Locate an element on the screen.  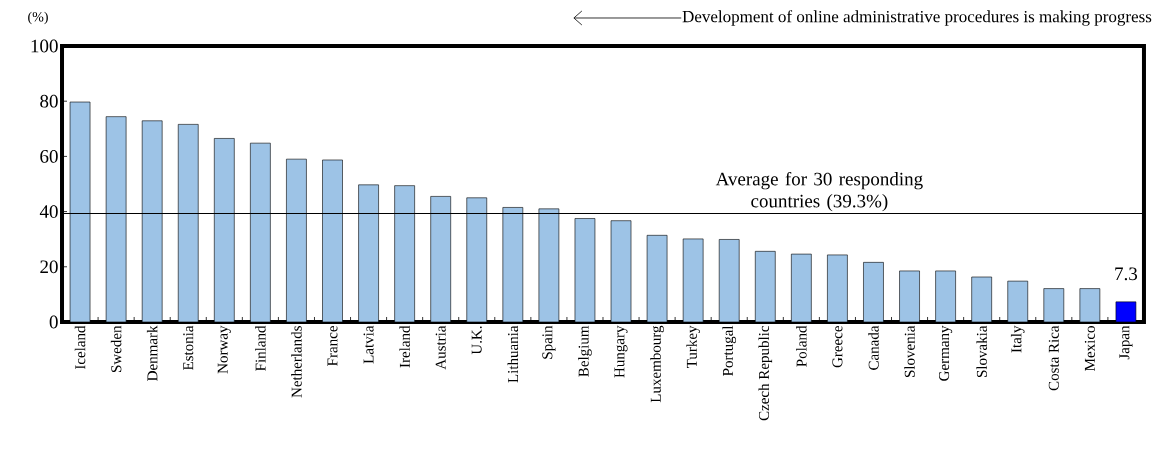
x-tick-label: Spain is located at coordinates (549, 342).